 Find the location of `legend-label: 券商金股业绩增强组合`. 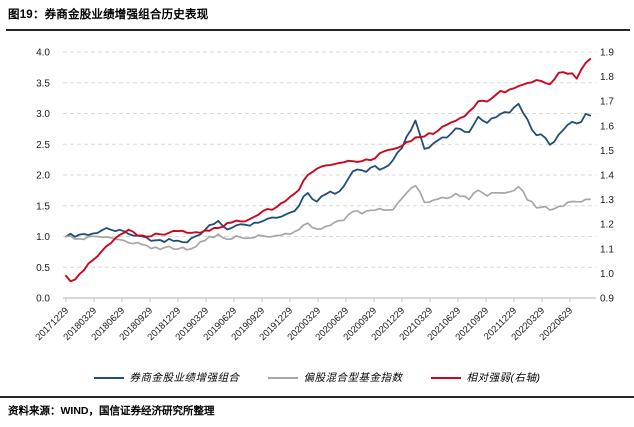

legend-label: 券商金股业绩增强组合 is located at coordinates (184, 378).